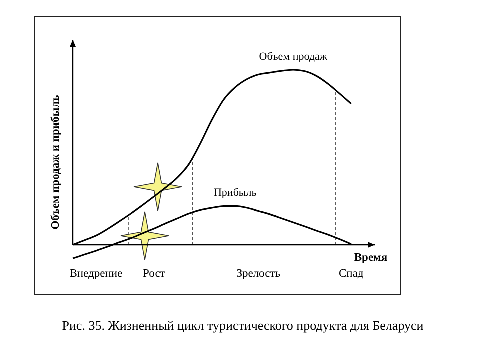 The image size is (486, 354). Describe the element at coordinates (371, 258) in the screenshot. I see `x-axis-title: Время` at that location.